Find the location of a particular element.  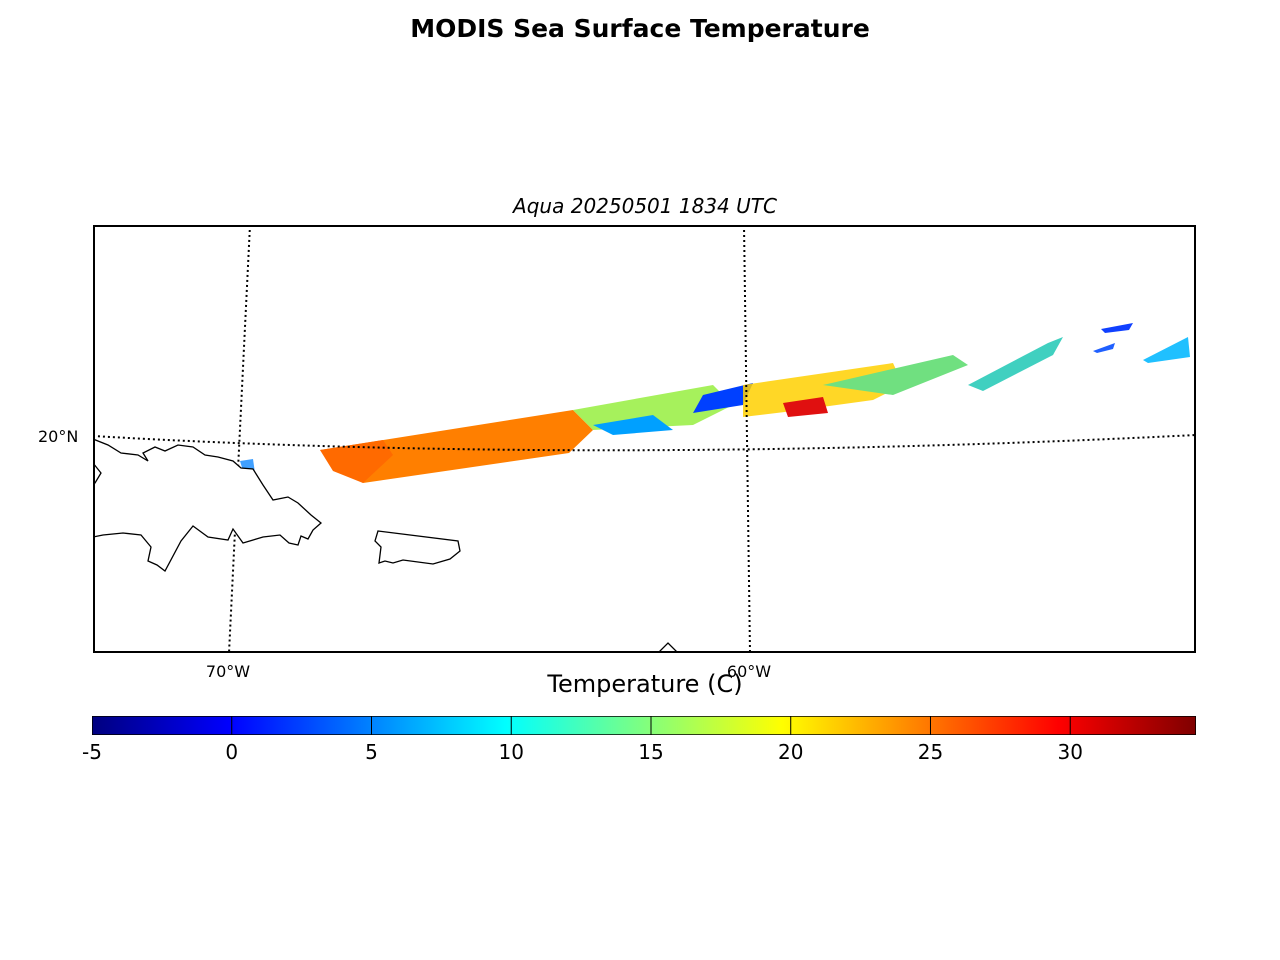

latitude-line-20n is located at coordinates (644, 443).